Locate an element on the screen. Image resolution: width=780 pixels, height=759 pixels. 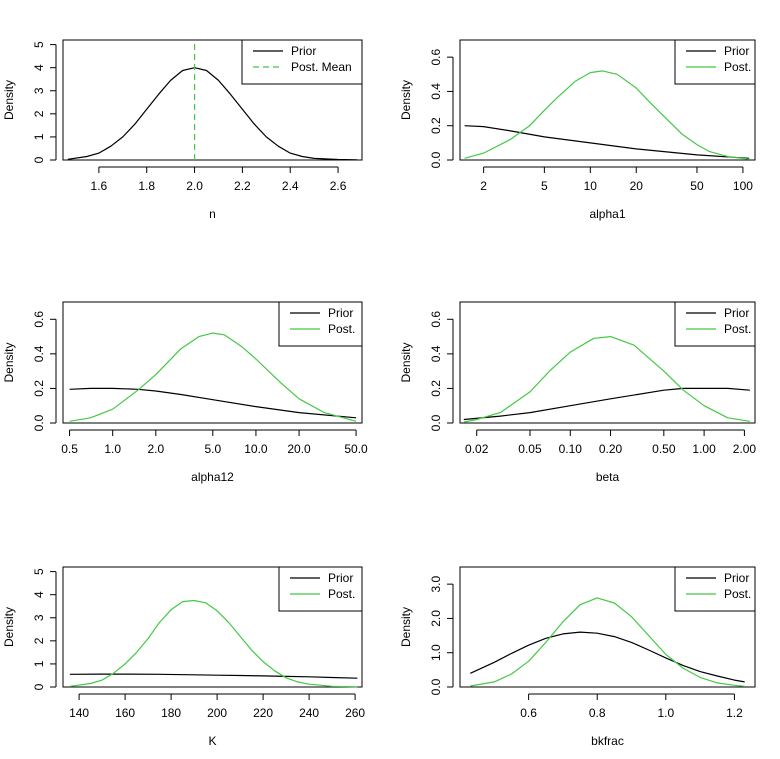
y-tick-label: 3.0 is located at coordinates (436, 583).